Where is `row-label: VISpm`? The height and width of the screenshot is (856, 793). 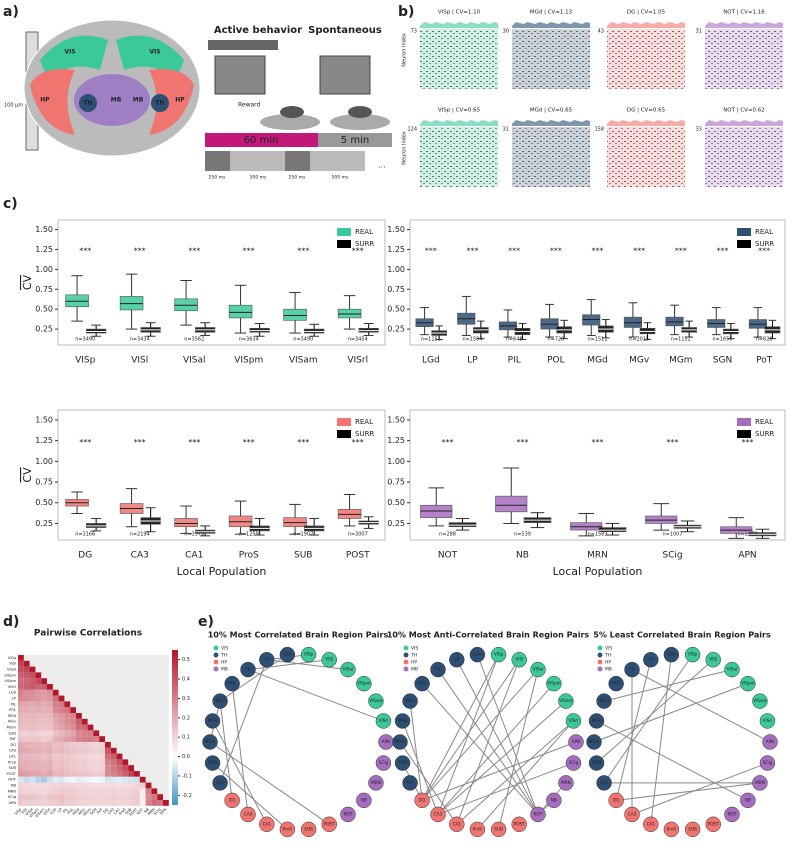 row-label: VISpm is located at coordinates (10, 675).